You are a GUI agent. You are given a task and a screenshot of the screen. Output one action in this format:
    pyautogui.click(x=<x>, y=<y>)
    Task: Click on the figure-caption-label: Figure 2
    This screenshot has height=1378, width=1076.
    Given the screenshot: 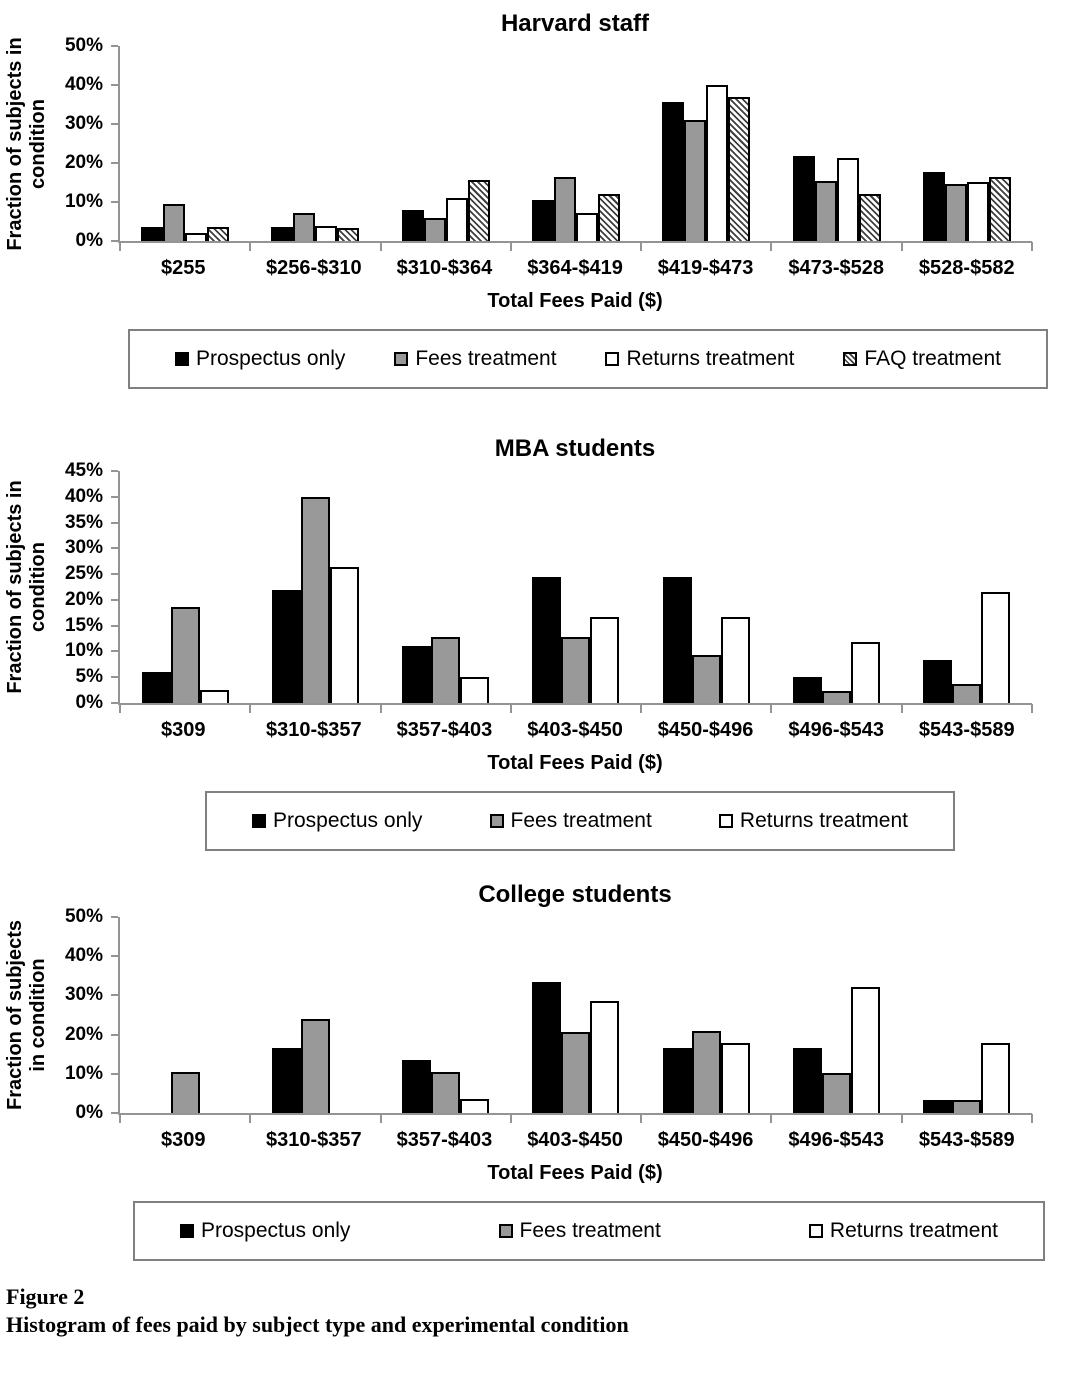 What is the action you would take?
    pyautogui.click(x=45, y=1296)
    